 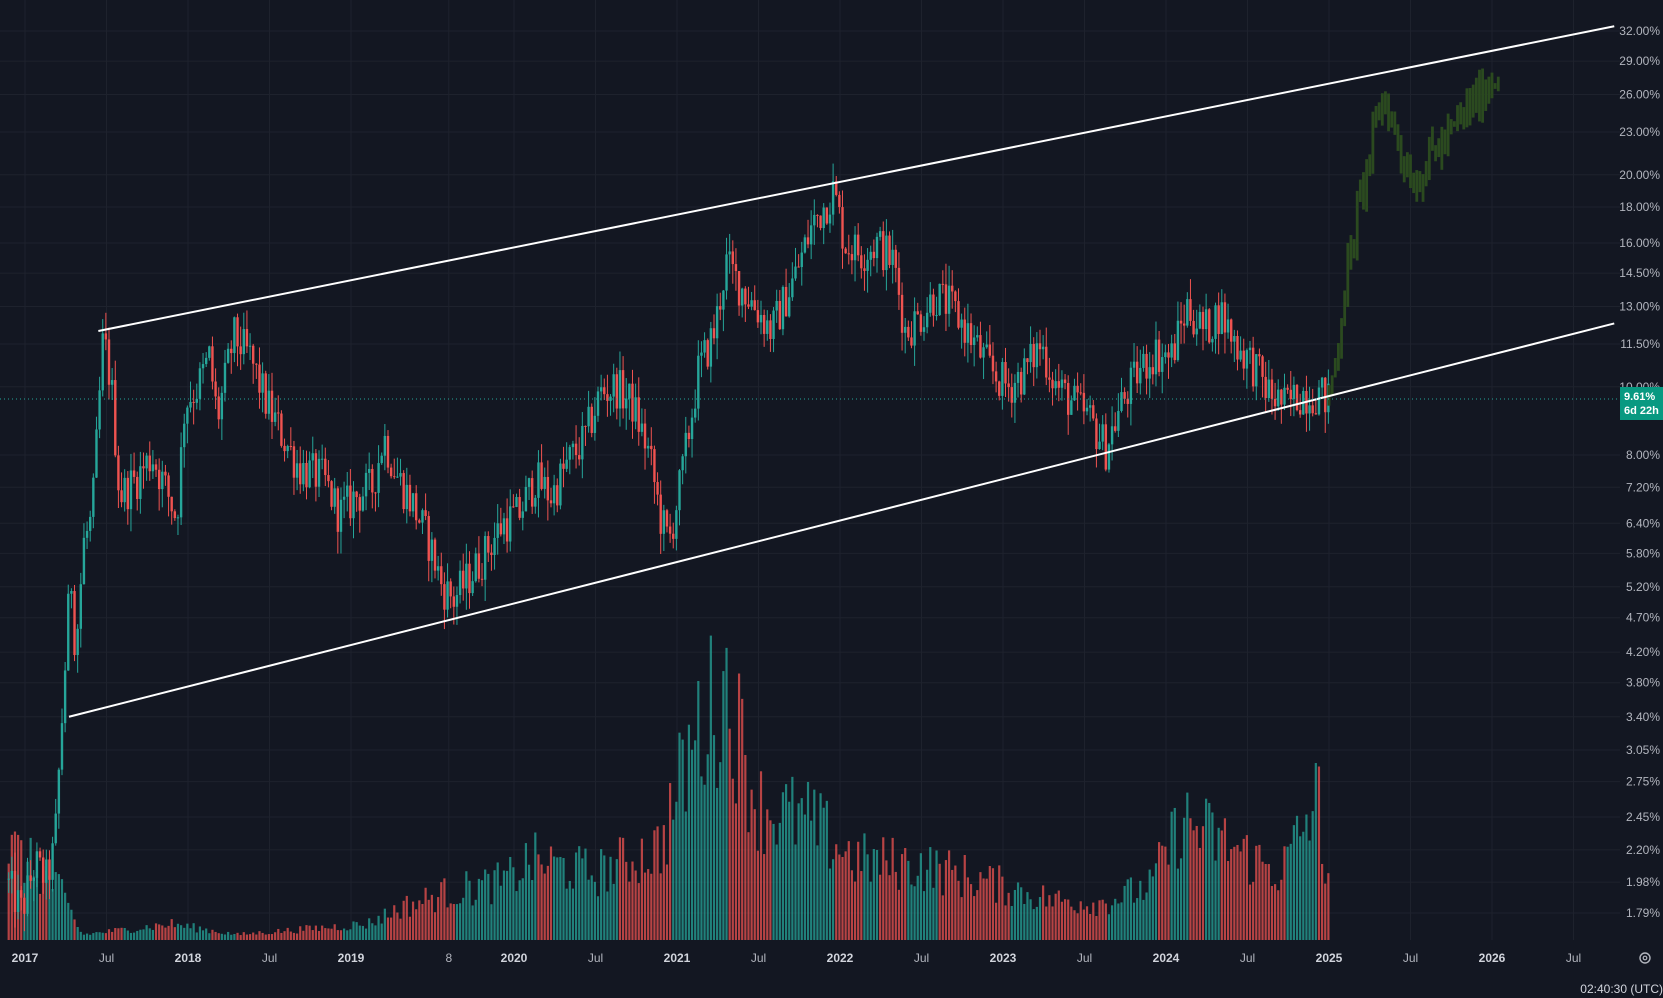 What do you see at coordinates (1639, 273) in the screenshot?
I see `price-tick-label: 14.50%` at bounding box center [1639, 273].